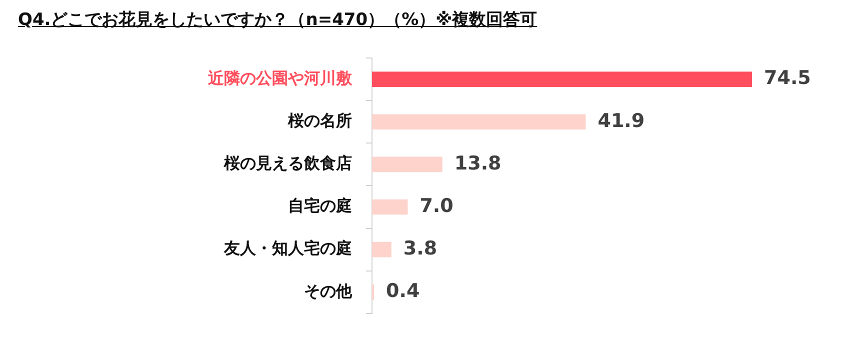 The width and height of the screenshot is (862, 337). Describe the element at coordinates (278, 20) in the screenshot. I see `chart-title: Q4.どこでお花見をしたいですか？（n=470）（%）※複数回答可` at that location.